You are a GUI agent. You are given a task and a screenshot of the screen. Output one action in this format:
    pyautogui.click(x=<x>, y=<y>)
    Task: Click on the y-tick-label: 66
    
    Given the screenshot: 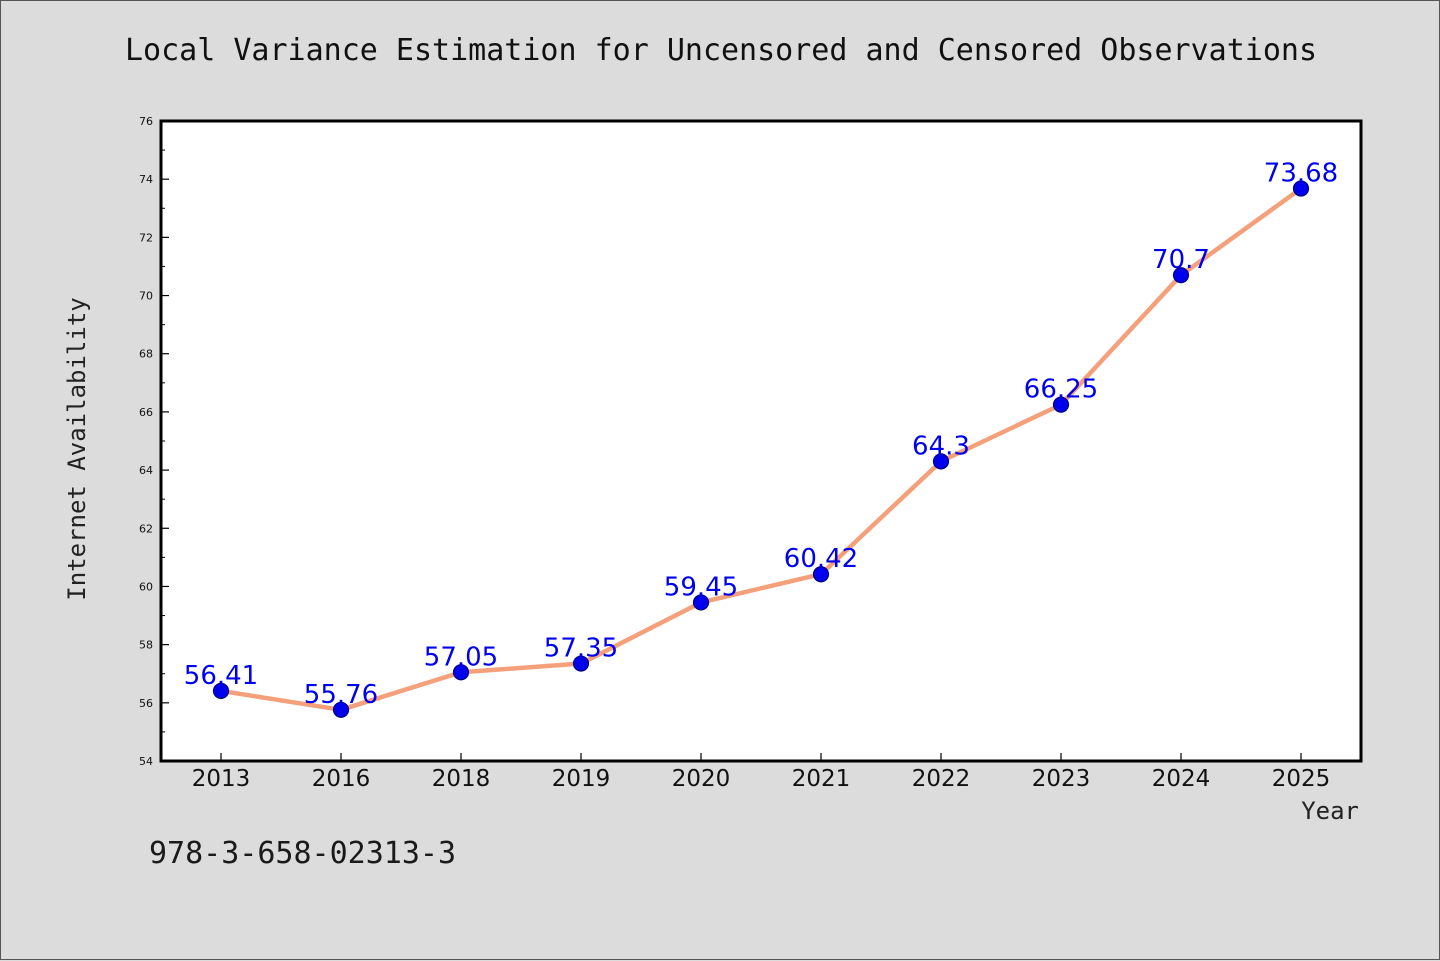 What is the action you would take?
    pyautogui.click(x=146, y=412)
    